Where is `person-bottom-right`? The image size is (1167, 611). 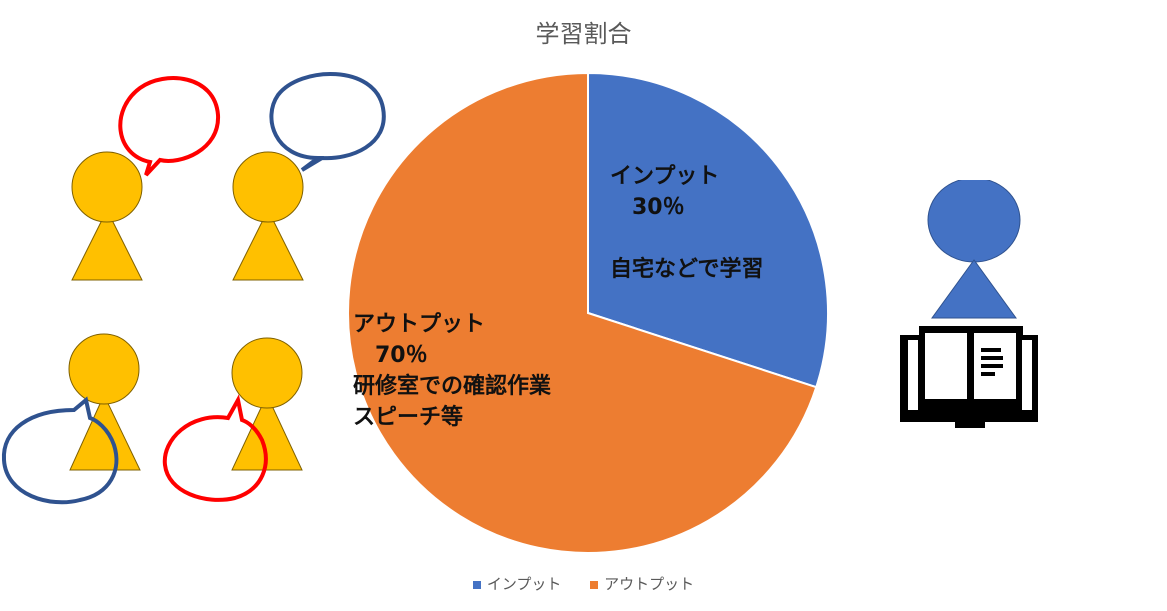
person-bottom-right is located at coordinates (267, 404).